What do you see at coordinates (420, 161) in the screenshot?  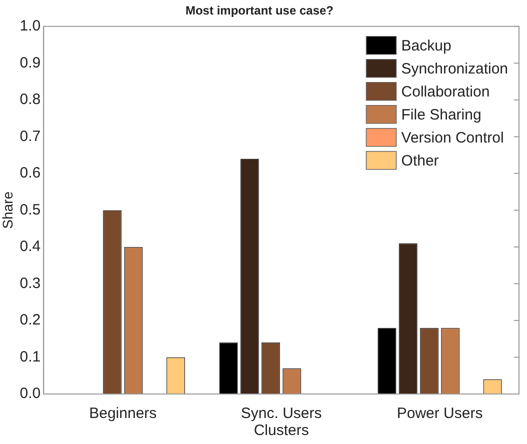 I see `legend-label: Other` at bounding box center [420, 161].